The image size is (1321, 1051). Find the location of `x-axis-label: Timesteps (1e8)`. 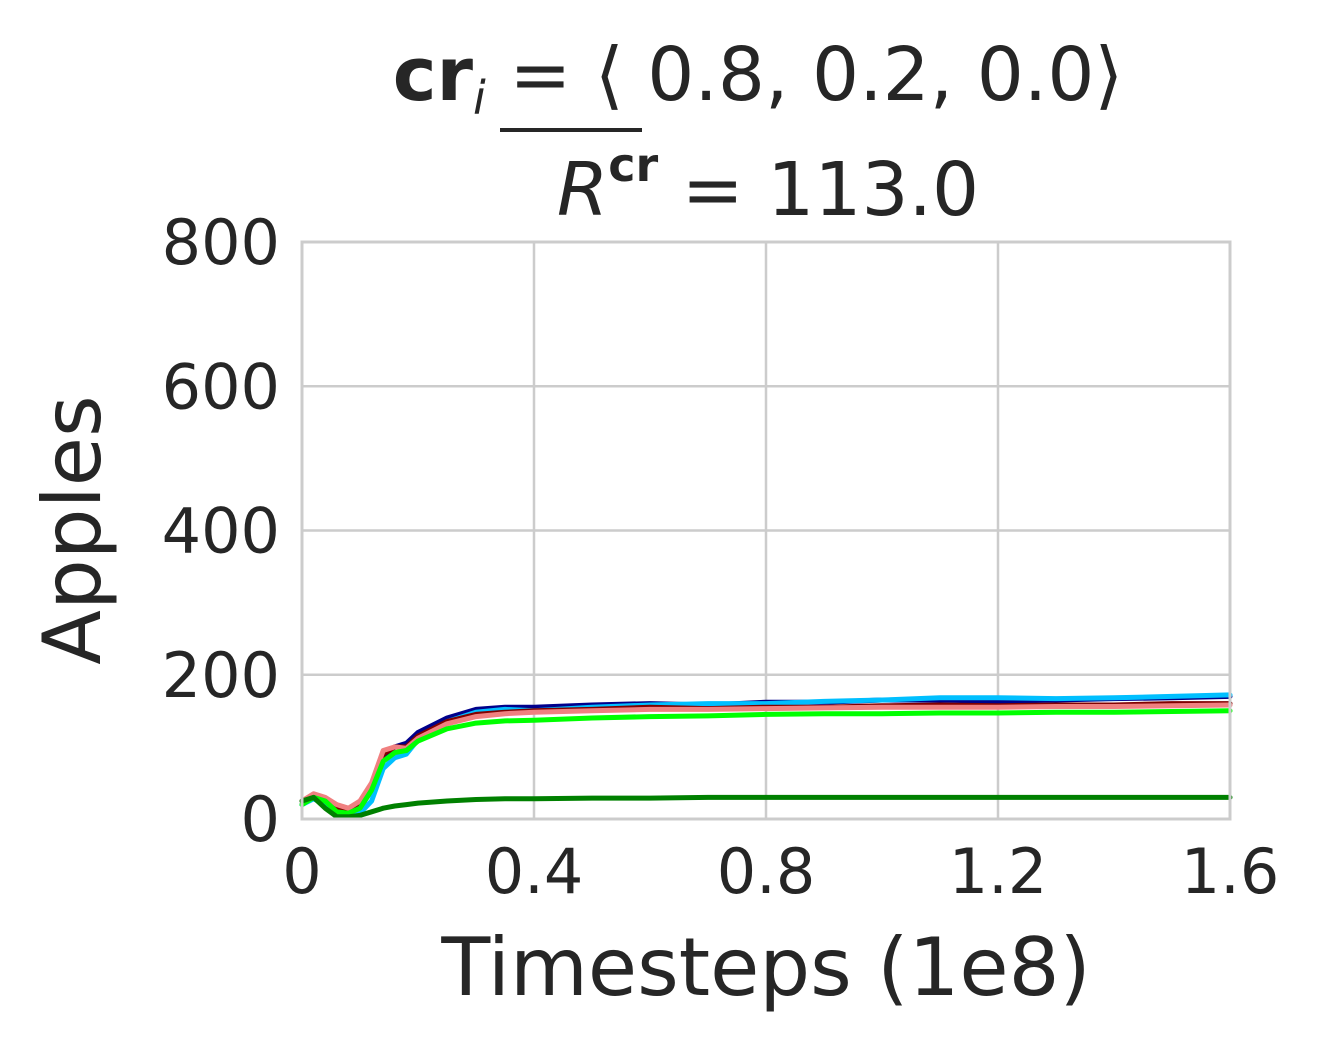

x-axis-label: Timesteps (1e8) is located at coordinates (765, 967).